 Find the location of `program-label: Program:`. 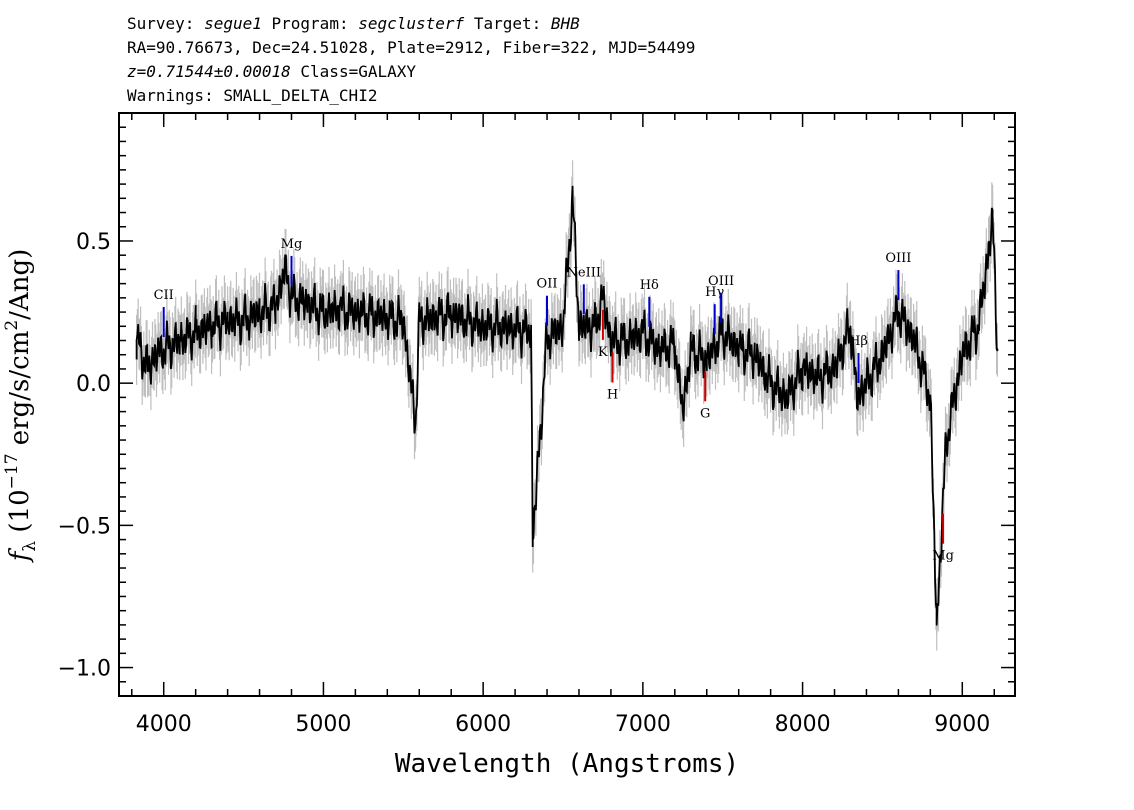

program-label: Program: is located at coordinates (310, 23).